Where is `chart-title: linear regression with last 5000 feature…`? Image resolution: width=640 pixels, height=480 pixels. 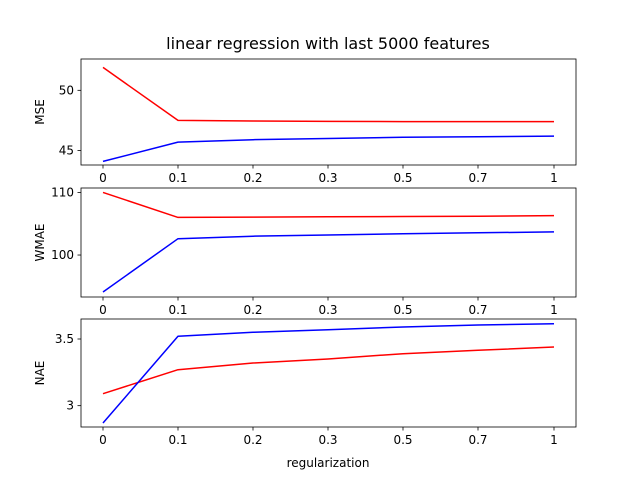
chart-title: linear regression with last 5000 feature… is located at coordinates (328, 43).